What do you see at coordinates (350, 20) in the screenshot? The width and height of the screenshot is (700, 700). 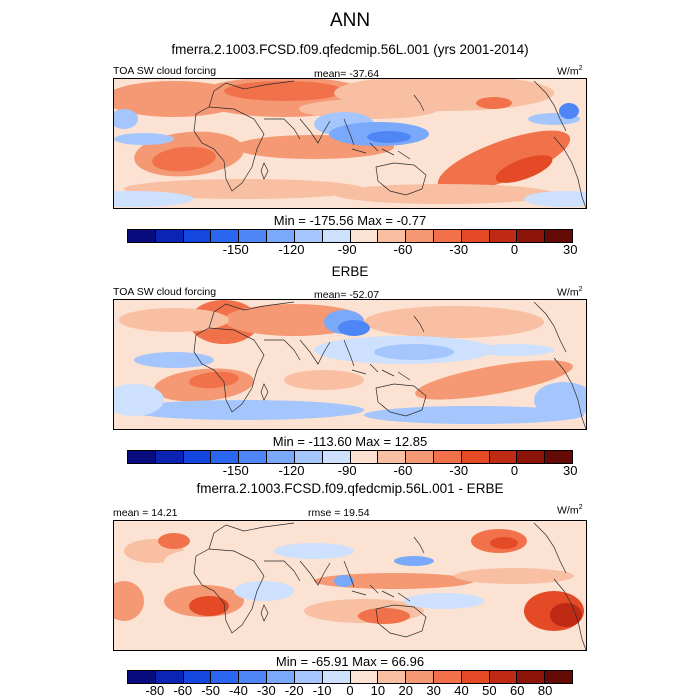 I see `figure-title: ANN` at bounding box center [350, 20].